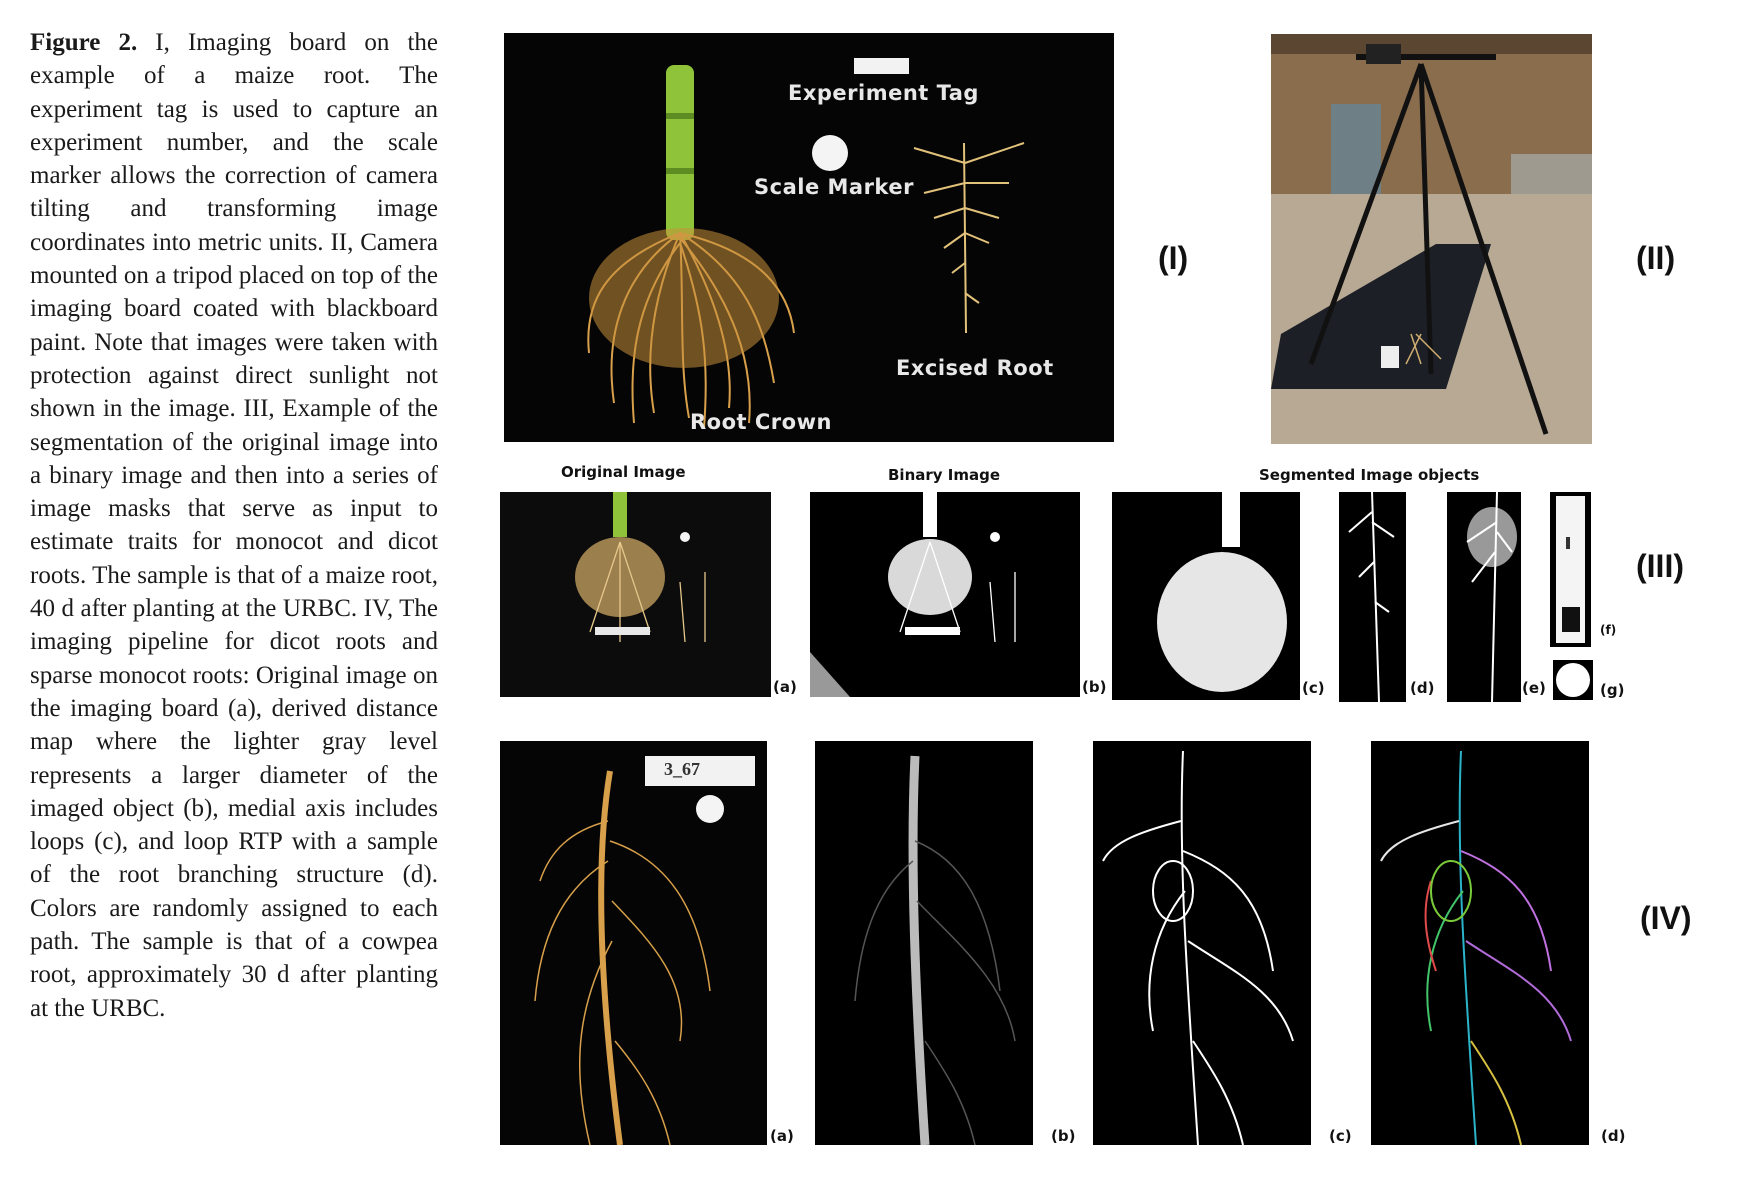  Describe the element at coordinates (1484, 597) in the screenshot. I see `panel-iii-segment-e` at that location.